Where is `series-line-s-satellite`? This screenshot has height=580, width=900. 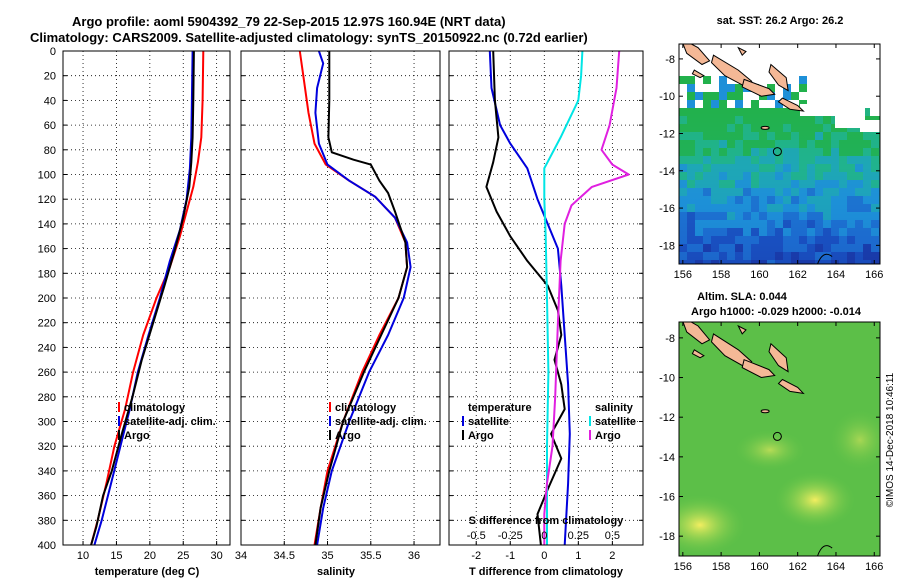 series-line-s-satellite is located at coordinates (563, 298).